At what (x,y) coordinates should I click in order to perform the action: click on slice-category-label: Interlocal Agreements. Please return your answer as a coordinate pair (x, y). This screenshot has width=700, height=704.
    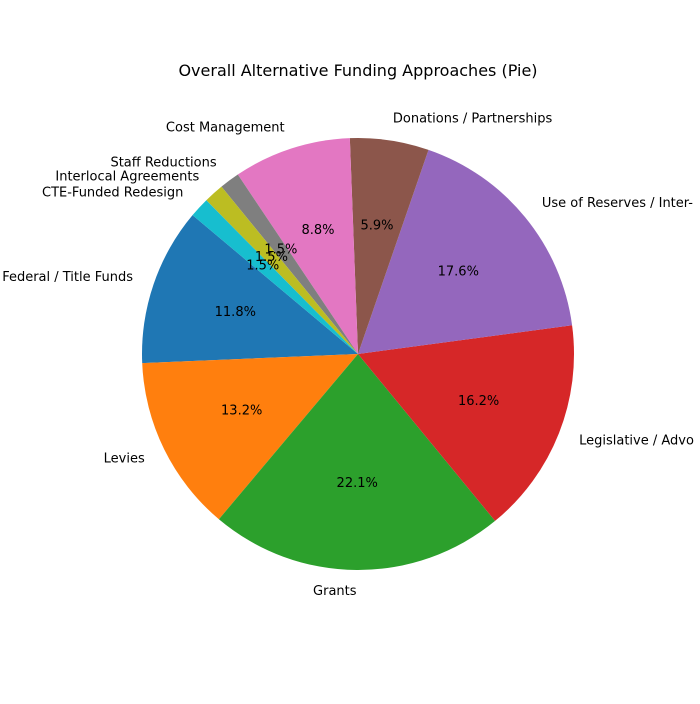
    Looking at the image, I should click on (127, 177).